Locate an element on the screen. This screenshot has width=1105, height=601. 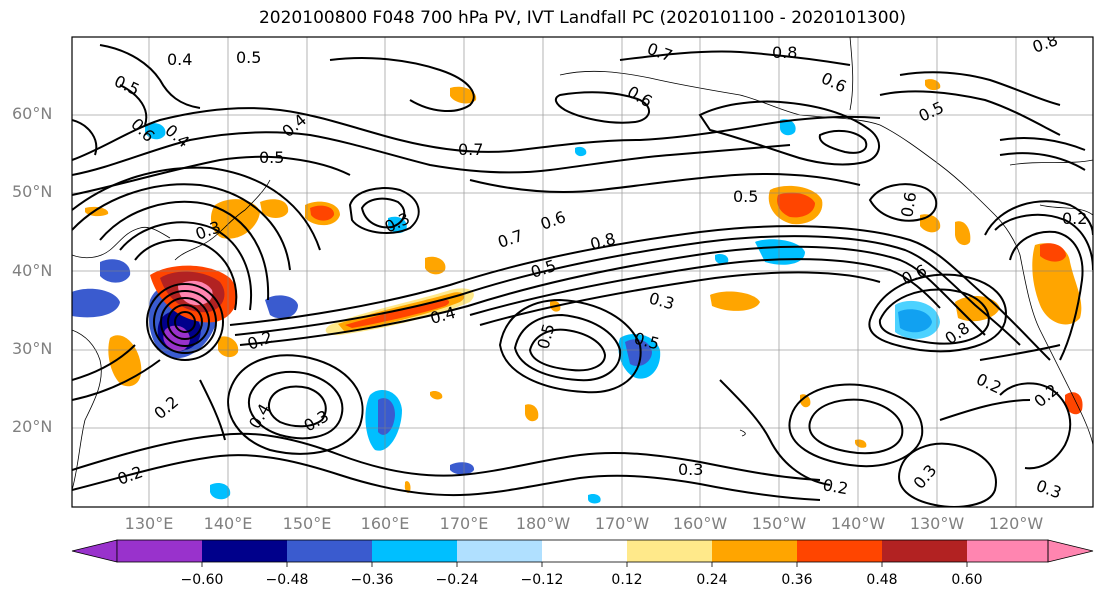
colorbar-tick-label: −0.60 is located at coordinates (202, 580).